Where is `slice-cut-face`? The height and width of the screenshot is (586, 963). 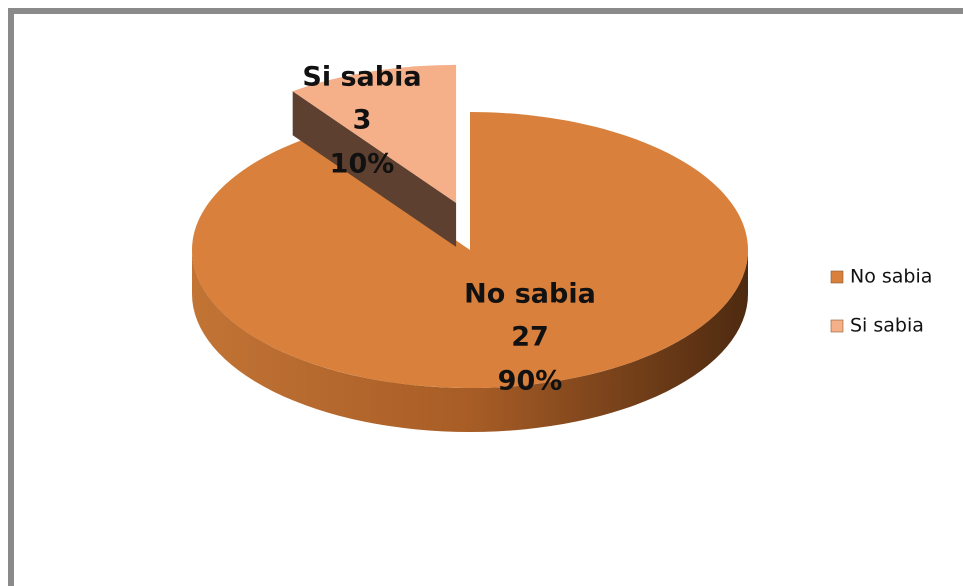 slice-cut-face is located at coordinates (374, 169).